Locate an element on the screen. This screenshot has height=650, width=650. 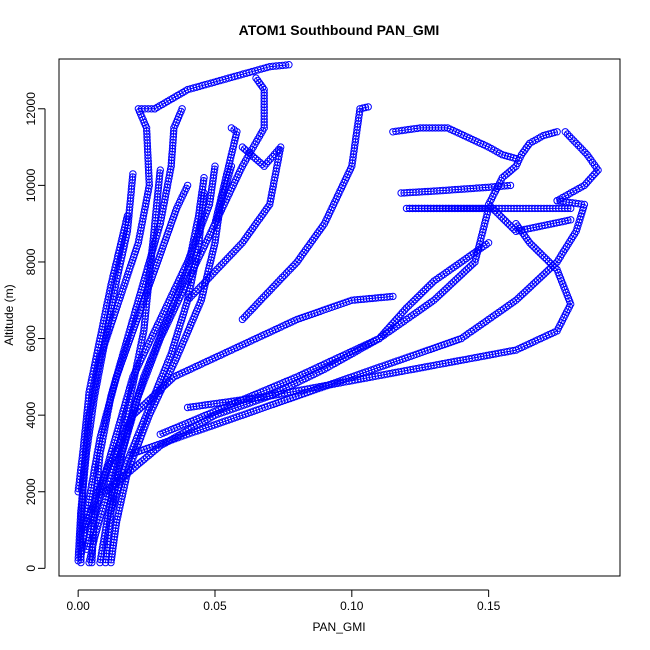
x-tick-label: 0.05 is located at coordinates (215, 606).